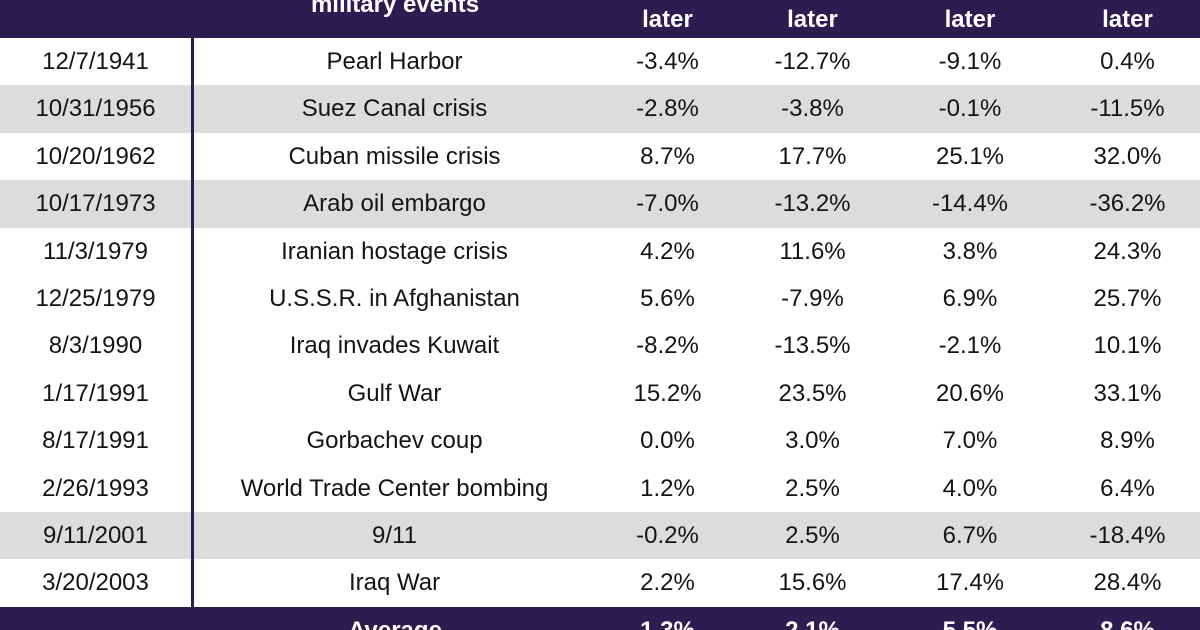  Describe the element at coordinates (395, 9) in the screenshot. I see `header-events: military events` at that location.